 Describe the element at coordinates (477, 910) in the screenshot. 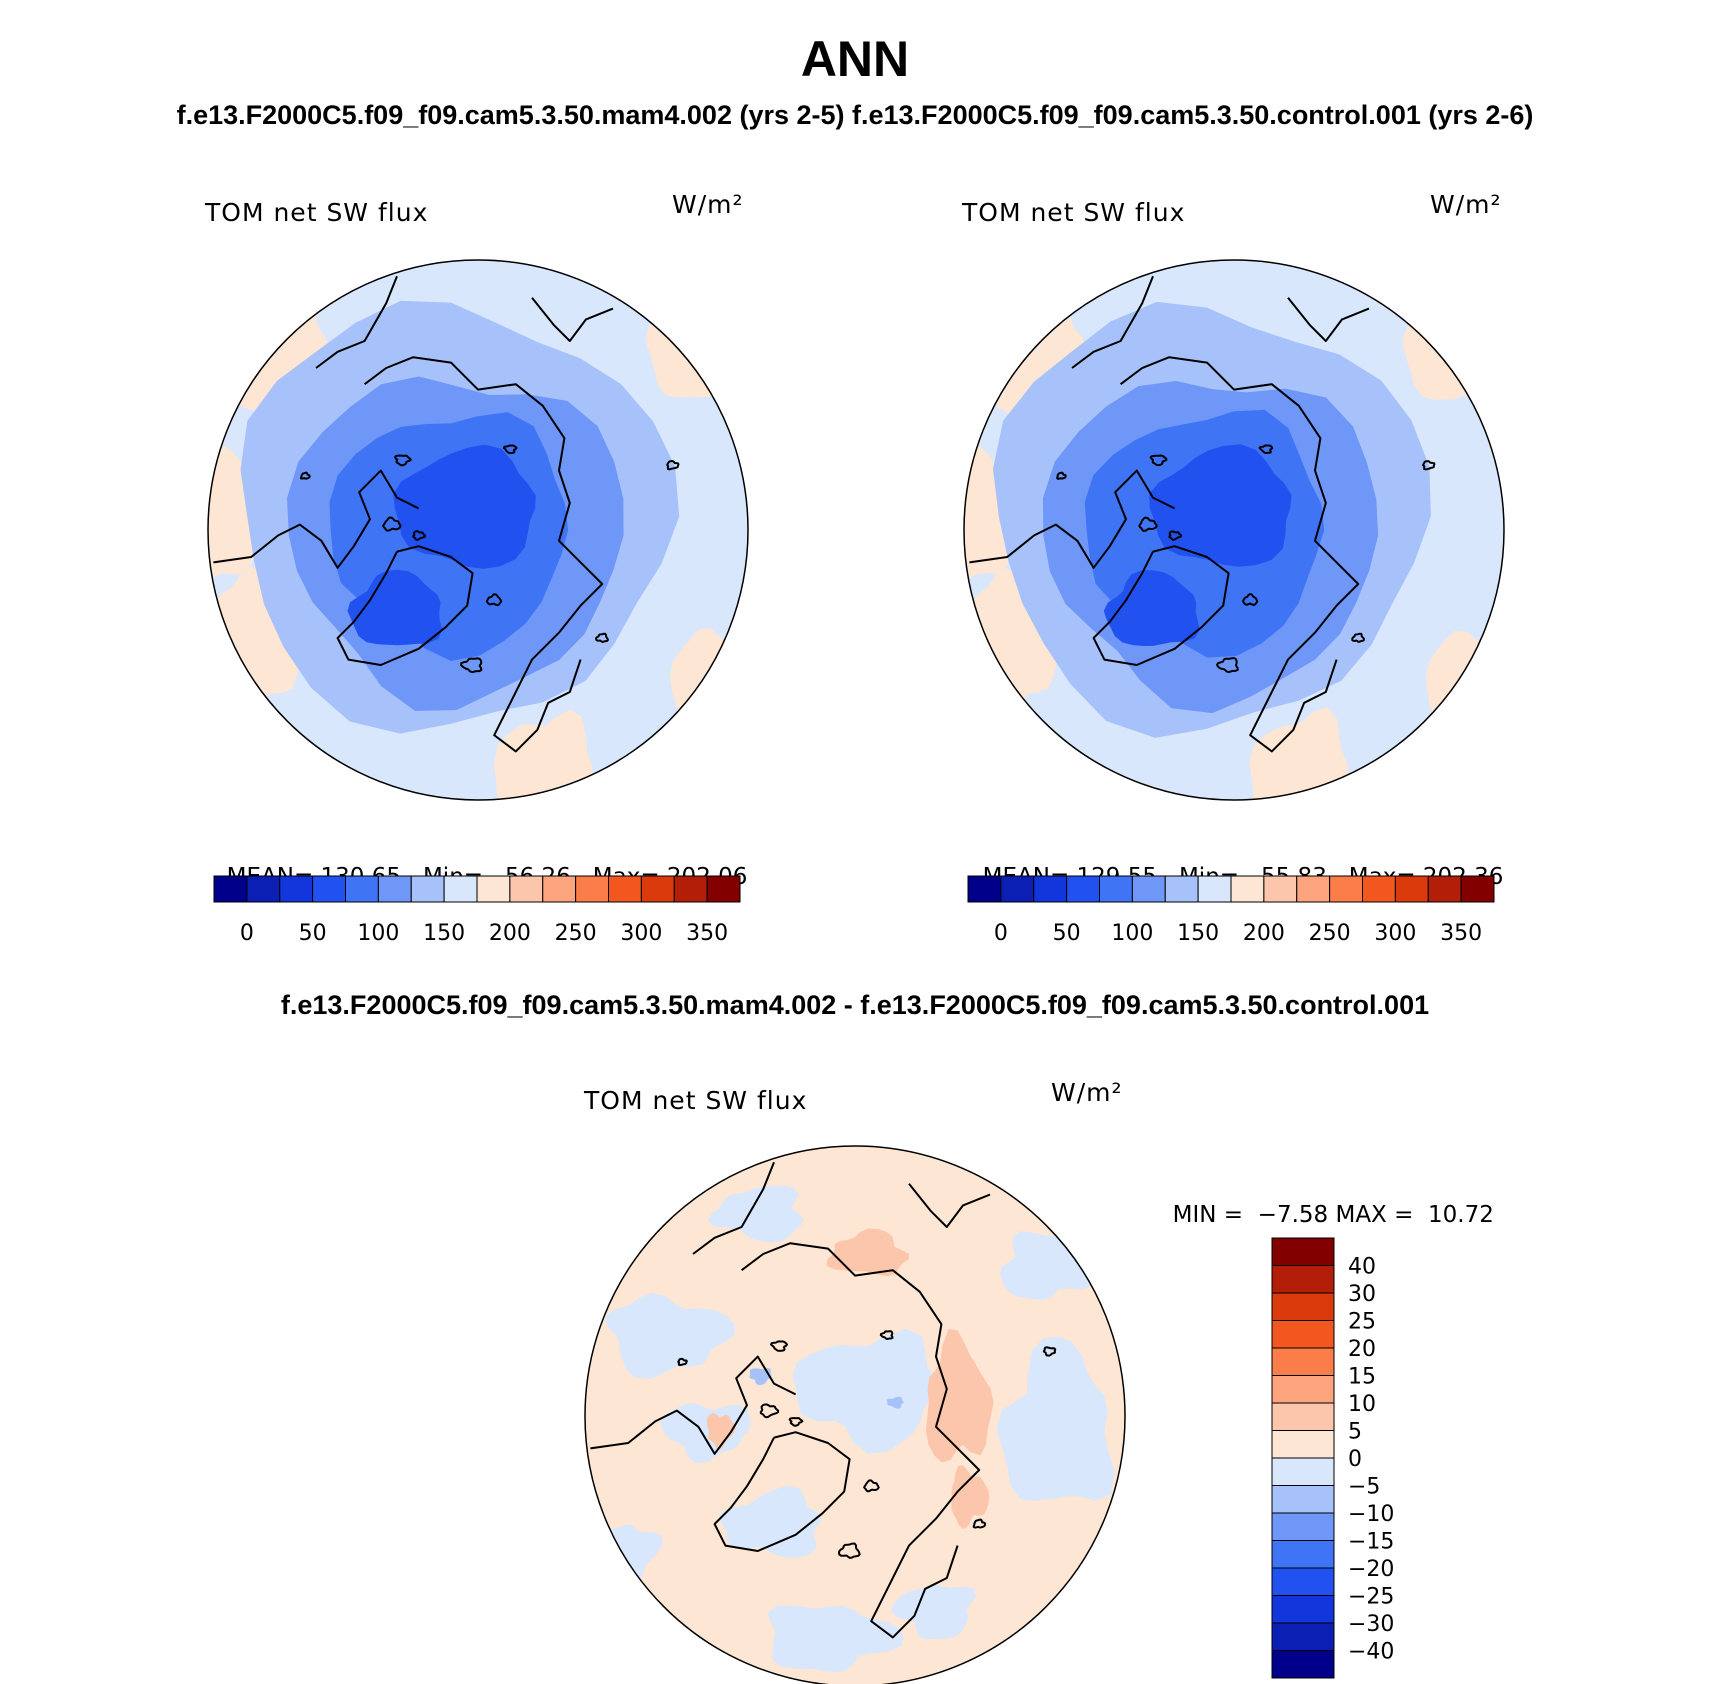

I see `left-colorbar: 0 50 100 150 200 250 300 350` at that location.